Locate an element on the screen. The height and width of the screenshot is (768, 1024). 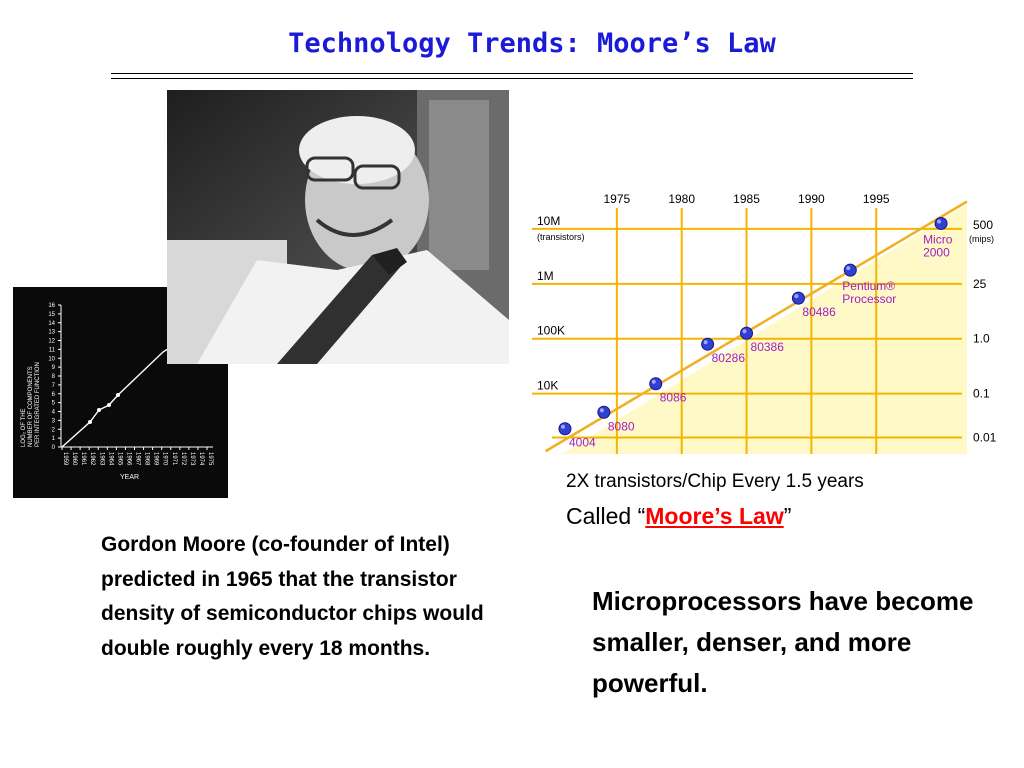
old-graph-x-tick-label: 1960 is located at coordinates (74, 459).